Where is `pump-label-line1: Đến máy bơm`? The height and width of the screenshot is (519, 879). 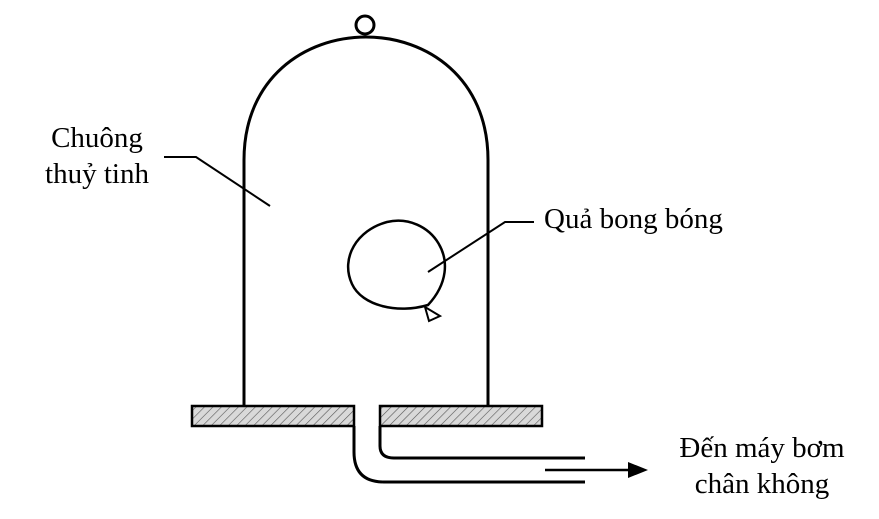
pump-label-line1: Đến máy bơm is located at coordinates (762, 448).